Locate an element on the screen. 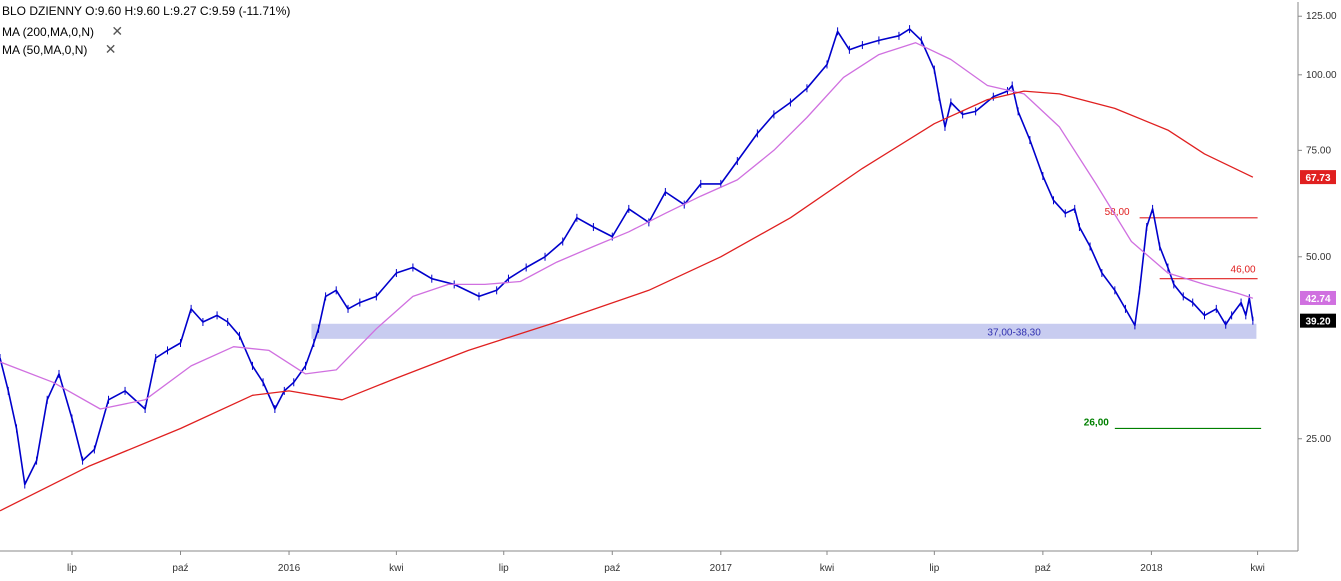 This screenshot has width=1341, height=581. x-tick-label: 2018 is located at coordinates (1151, 568).